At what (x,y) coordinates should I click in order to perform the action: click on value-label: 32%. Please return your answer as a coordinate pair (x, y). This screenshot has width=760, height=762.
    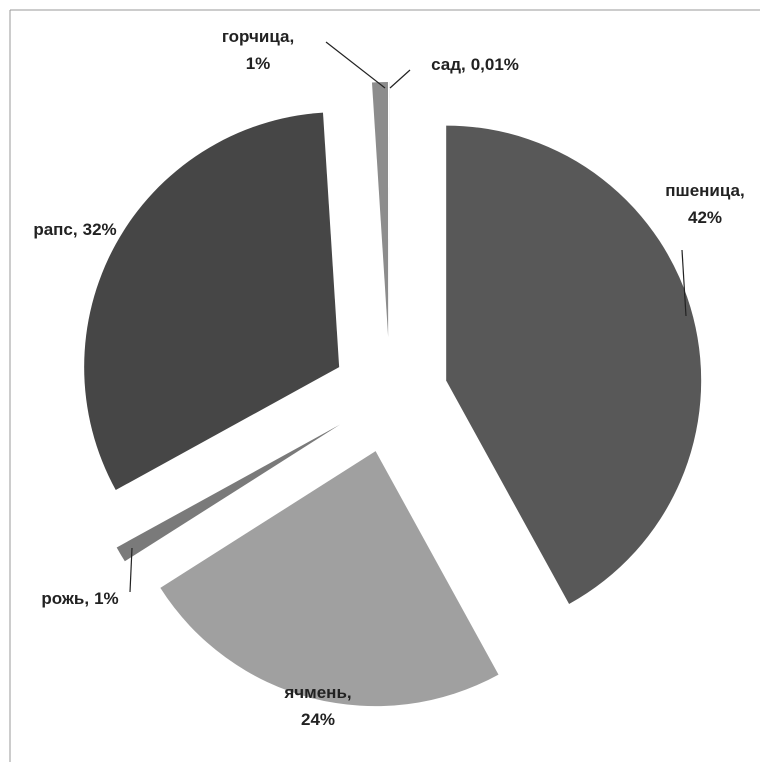
    Looking at the image, I should click on (100, 229).